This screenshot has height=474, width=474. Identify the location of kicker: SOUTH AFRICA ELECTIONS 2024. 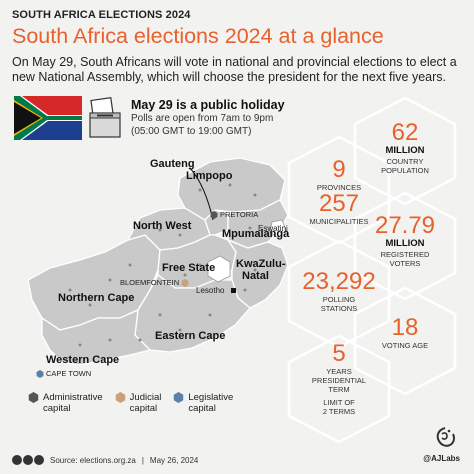
(101, 15).